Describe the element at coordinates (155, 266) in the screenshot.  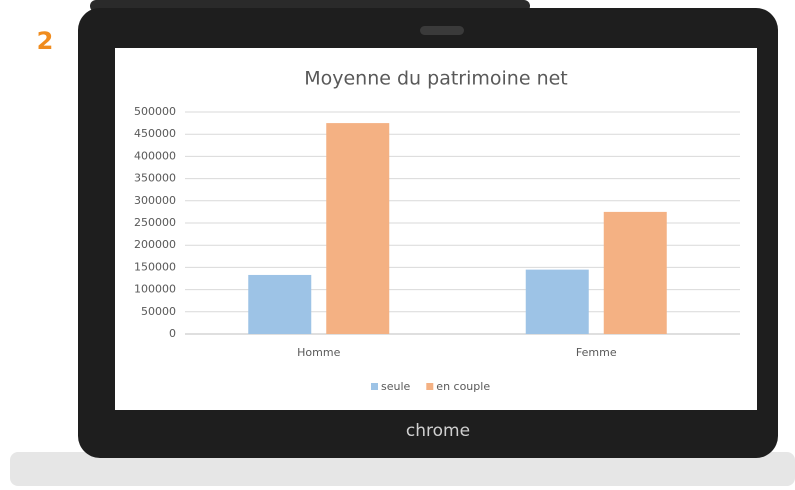
I see `y-tick-label: 150000` at that location.